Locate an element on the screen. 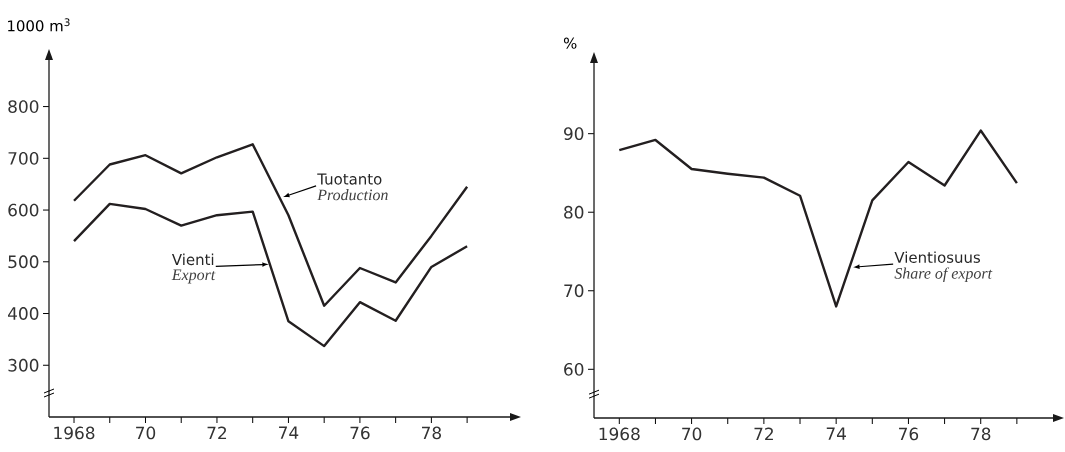 This screenshot has height=452, width=1065. y-tick-label: 90 is located at coordinates (574, 134).